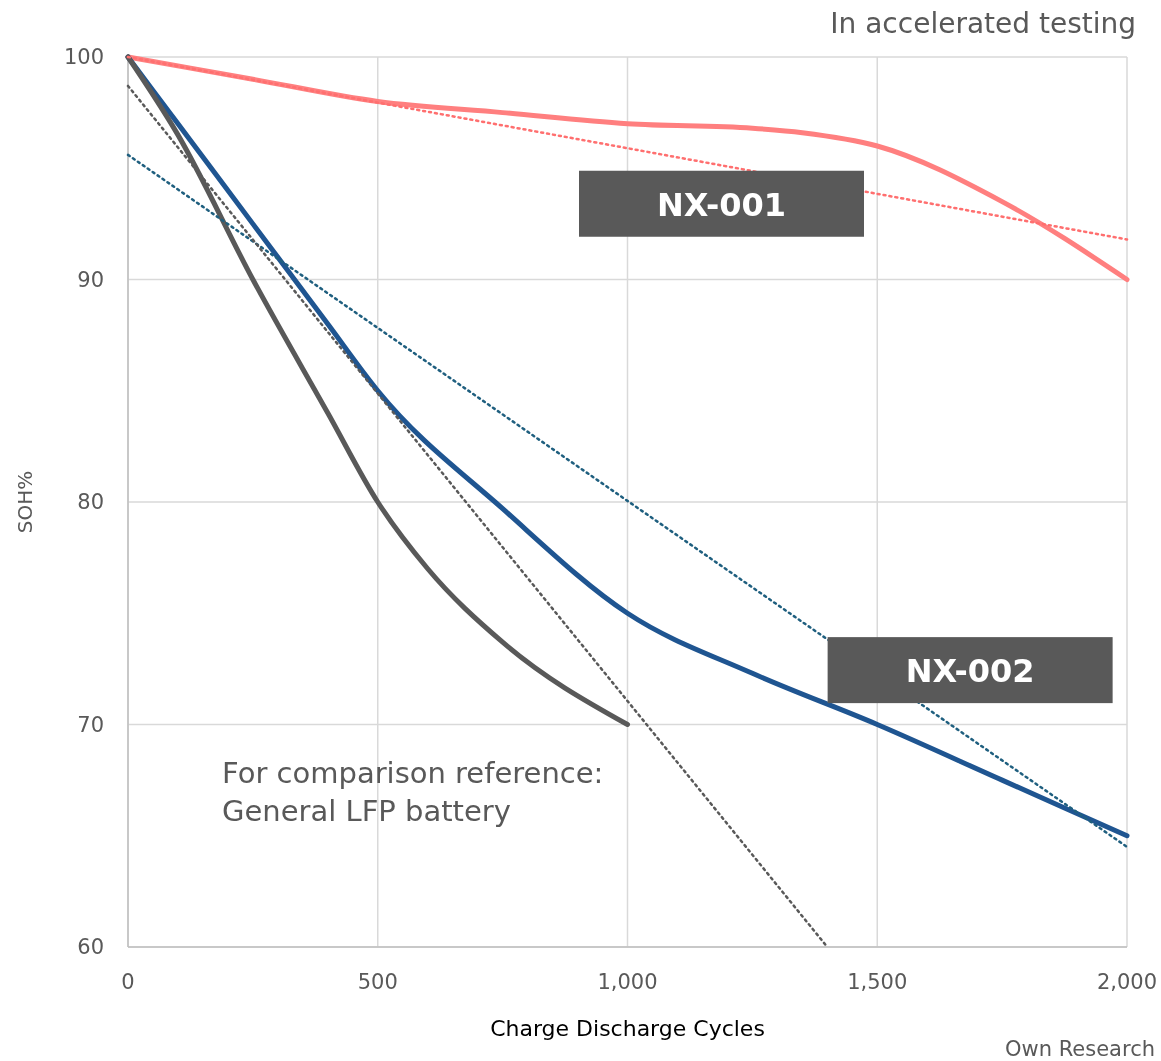 This screenshot has width=1161, height=1061. Describe the element at coordinates (1079, 1049) in the screenshot. I see `text: Own Research` at that location.